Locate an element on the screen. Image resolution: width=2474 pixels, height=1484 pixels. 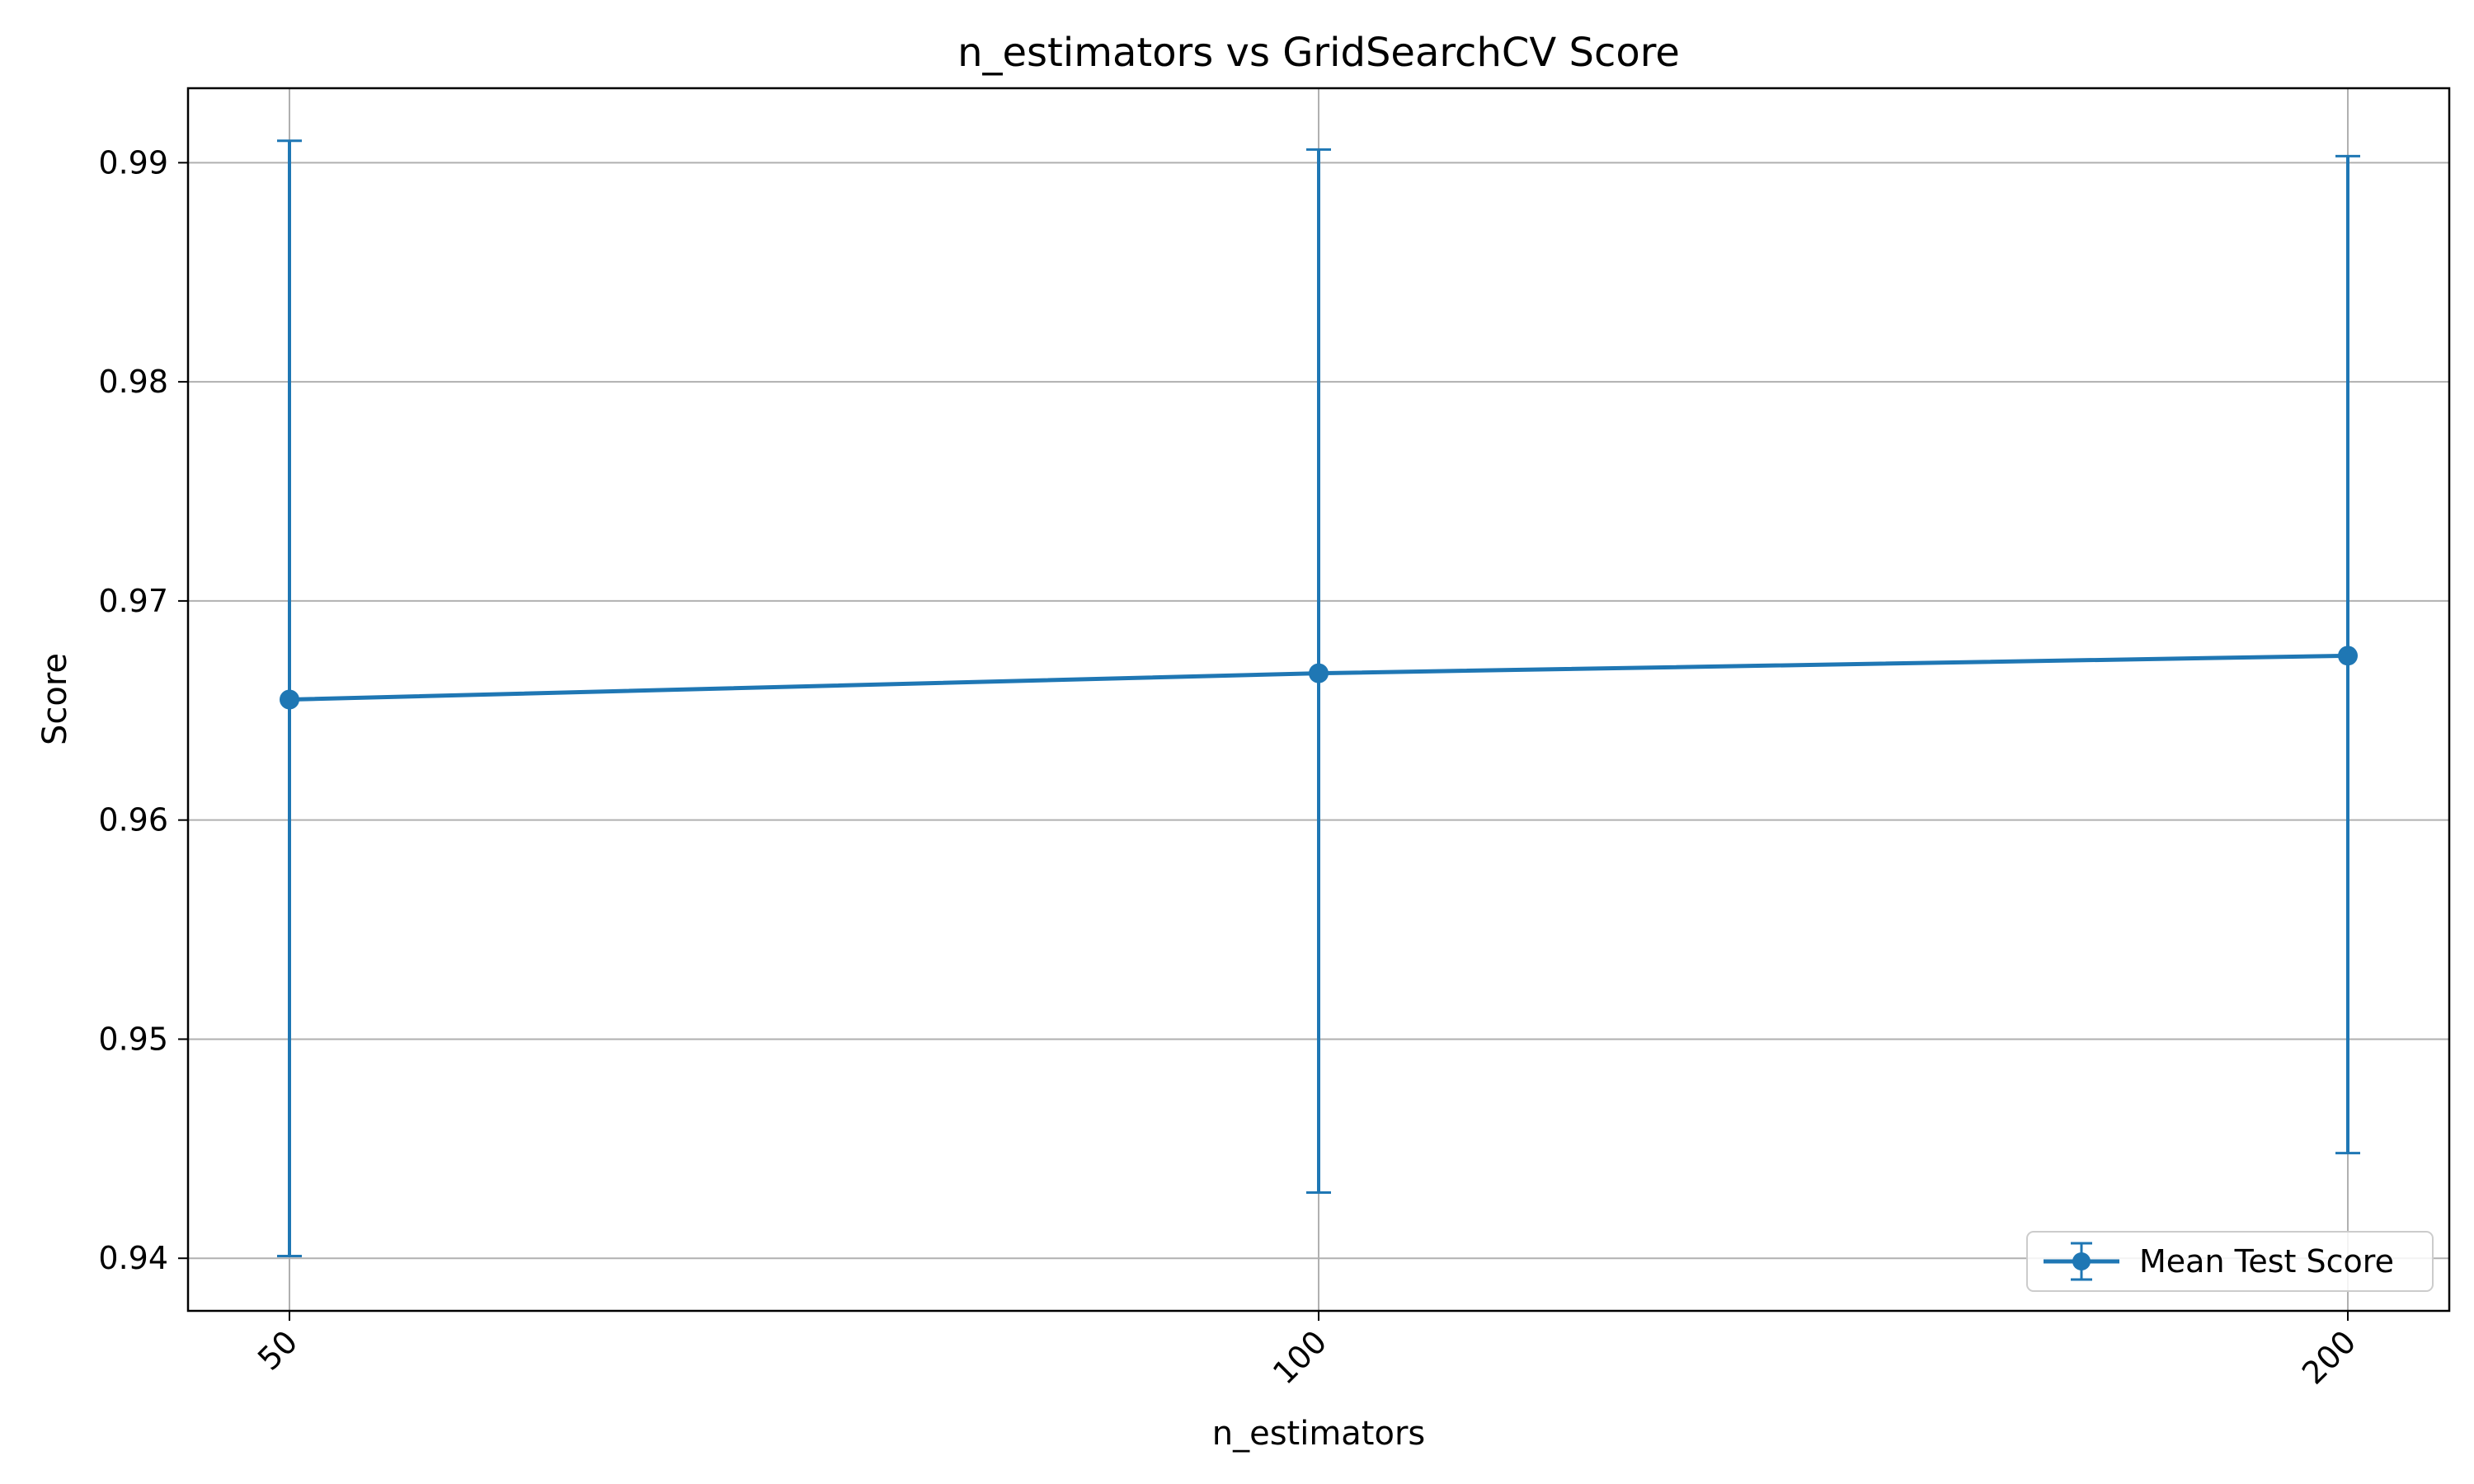
legend-swatch is located at coordinates (2081, 1261).